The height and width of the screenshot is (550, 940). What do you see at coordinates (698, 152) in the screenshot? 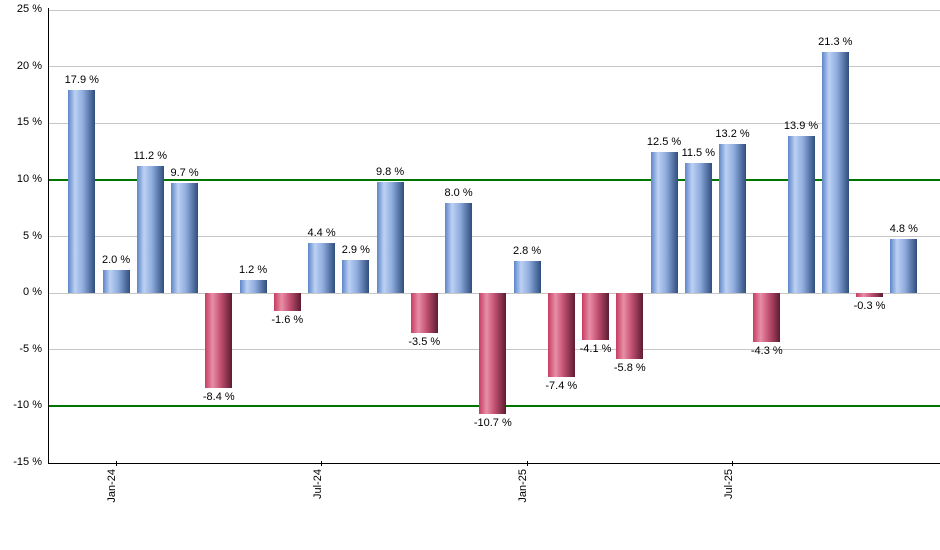
I see `bar-value-label: 11.5 %` at bounding box center [698, 152].